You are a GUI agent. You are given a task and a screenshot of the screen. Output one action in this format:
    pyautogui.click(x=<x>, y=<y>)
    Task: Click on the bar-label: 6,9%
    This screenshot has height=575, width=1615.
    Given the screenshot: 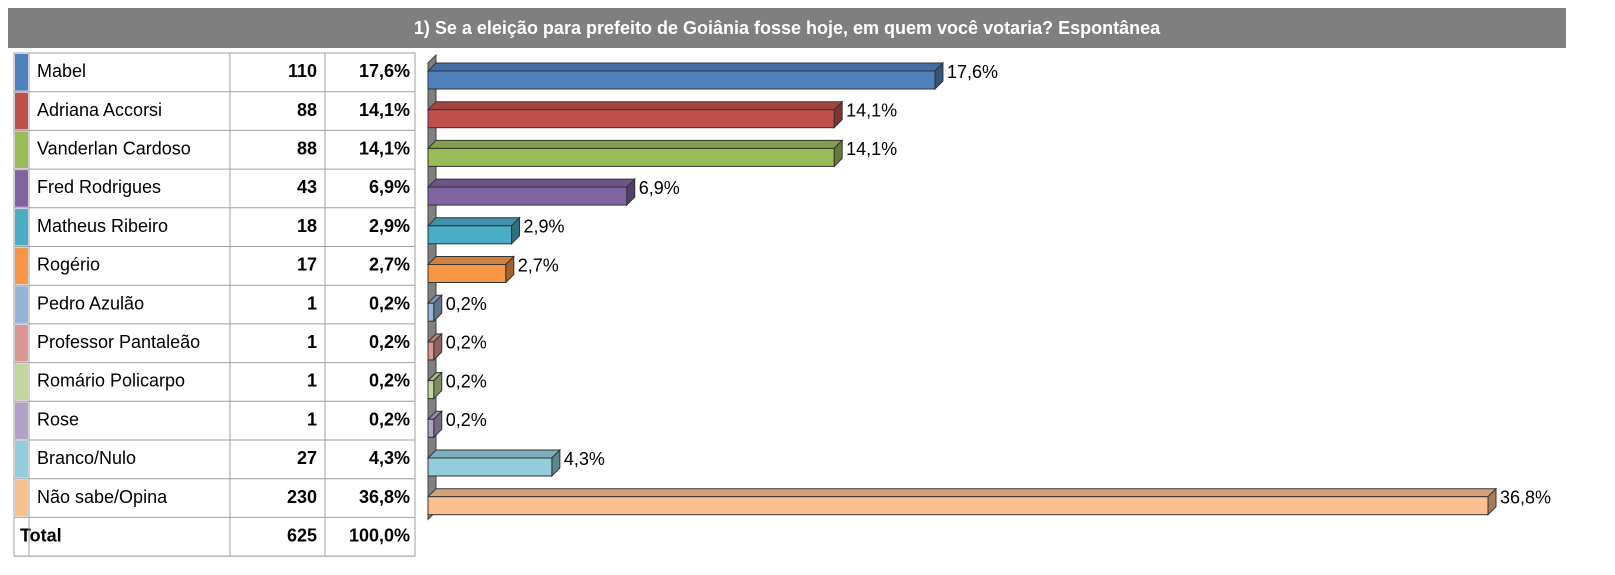 What is the action you would take?
    pyautogui.click(x=659, y=188)
    